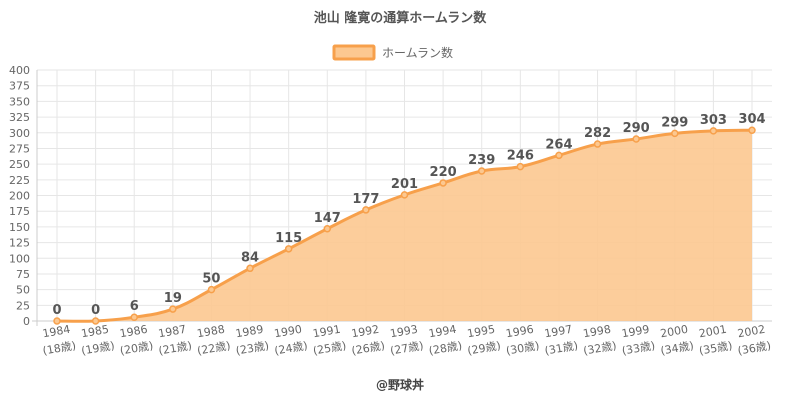 Image resolution: width=800 pixels, height=400 pixels. What do you see at coordinates (368, 348) in the screenshot?
I see `x-tick-sublabel: (26歳)` at bounding box center [368, 348].